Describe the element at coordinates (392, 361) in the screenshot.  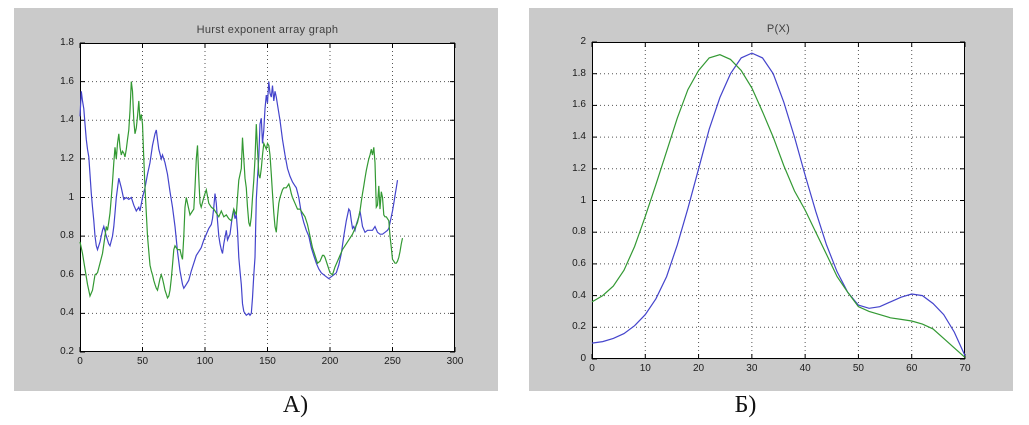
I see `x-tick-label: 250` at that location.